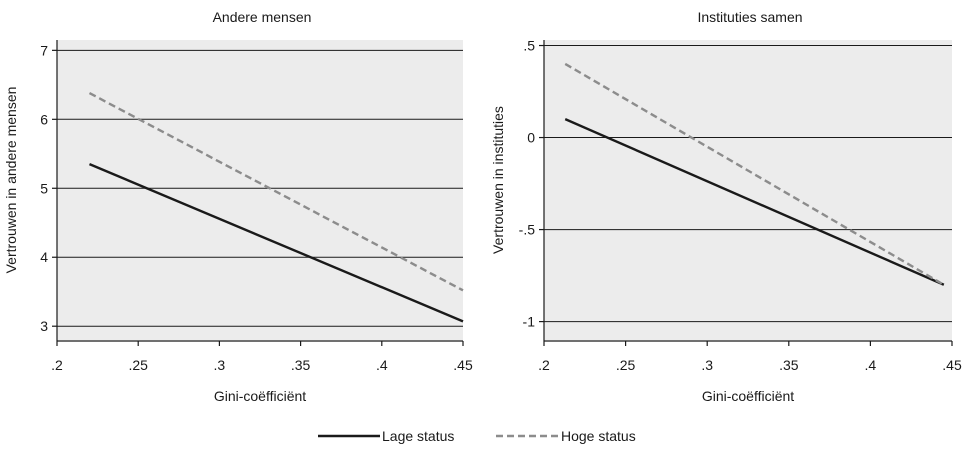 The height and width of the screenshot is (452, 962). I want to click on y-tick-label: 5, so click(44, 188).